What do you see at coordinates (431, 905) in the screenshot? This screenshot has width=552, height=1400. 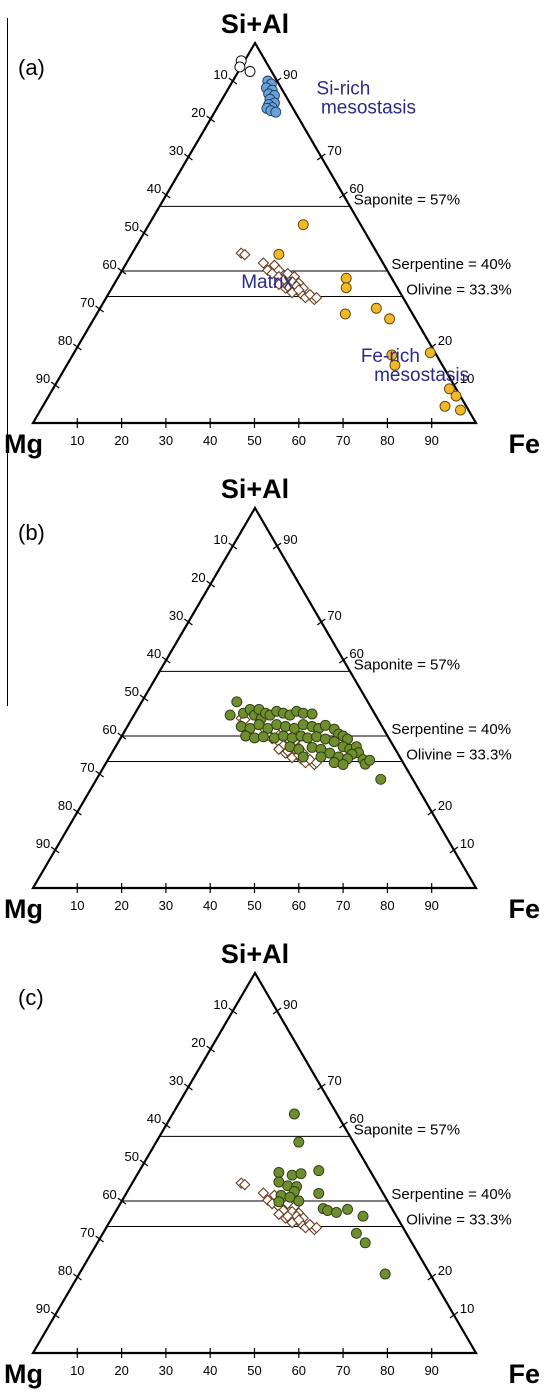 I see `bottom-axis-tick-label: 90` at bounding box center [431, 905].